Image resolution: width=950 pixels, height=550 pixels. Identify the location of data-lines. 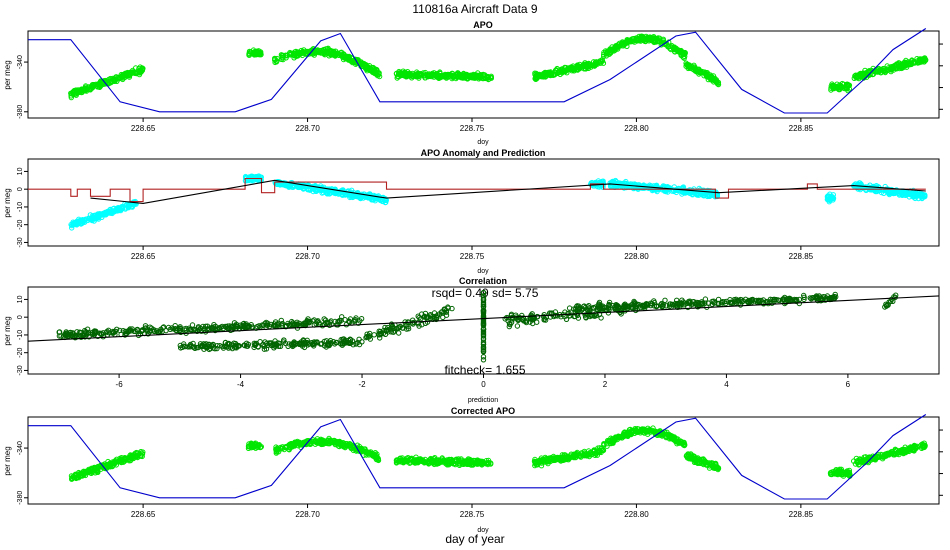
(477, 190).